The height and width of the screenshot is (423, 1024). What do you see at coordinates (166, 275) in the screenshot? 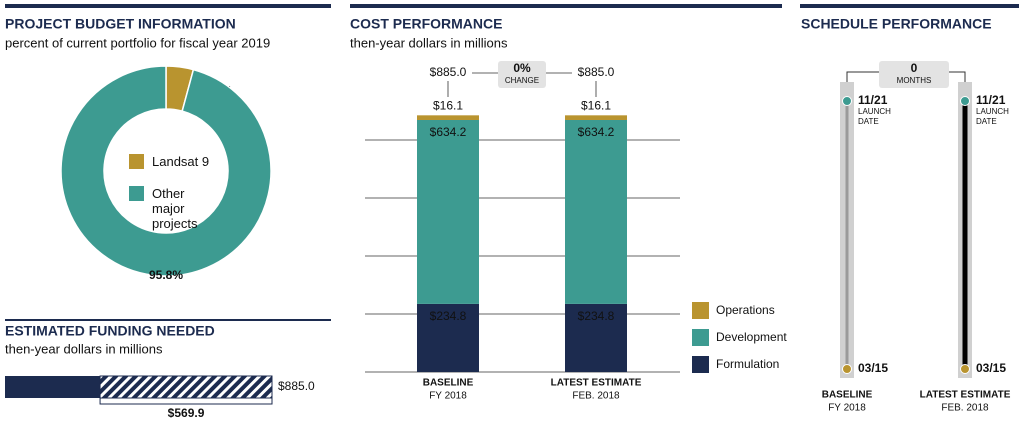
I see `slice-label: 95.8%` at bounding box center [166, 275].